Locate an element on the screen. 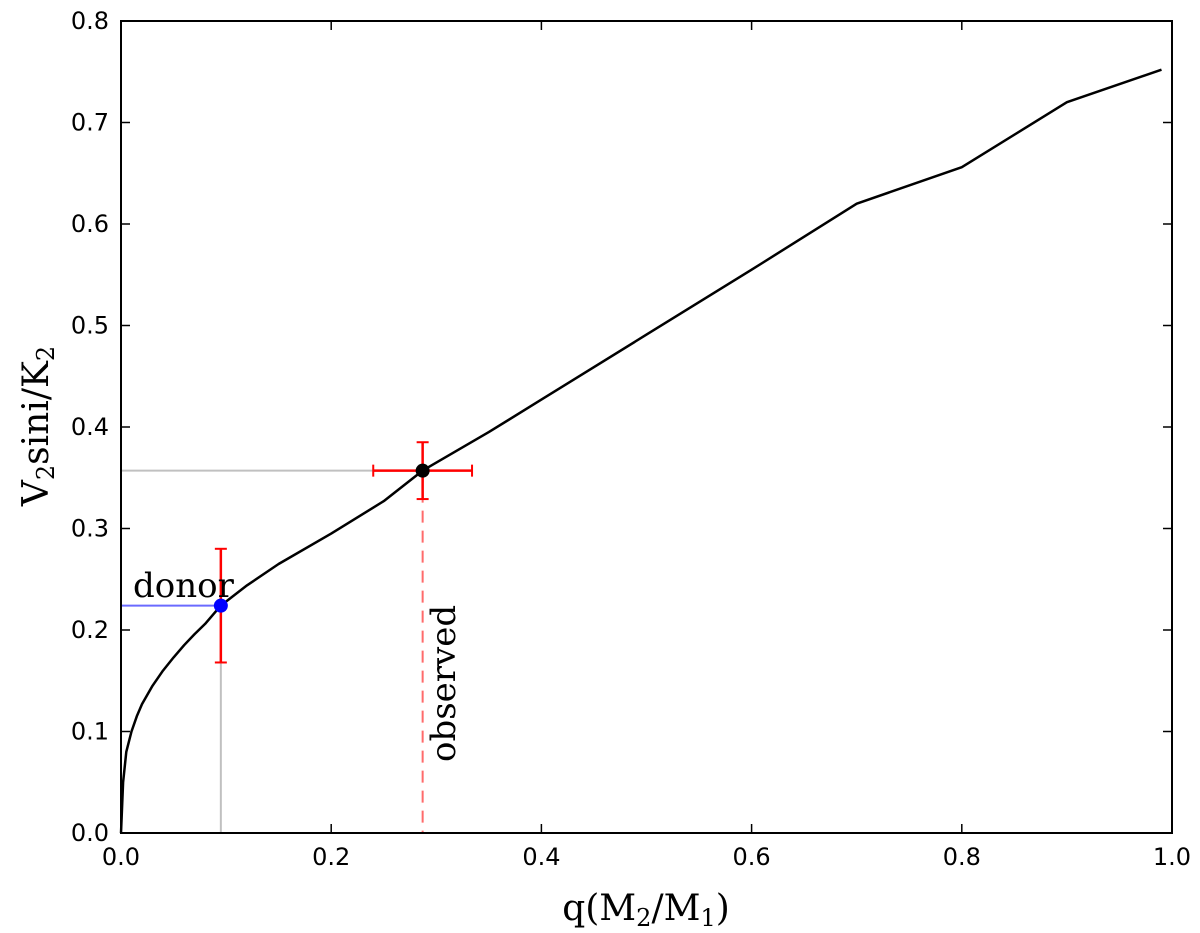 This screenshot has width=1200, height=933. x-tick-label: 0.2 is located at coordinates (331, 857).